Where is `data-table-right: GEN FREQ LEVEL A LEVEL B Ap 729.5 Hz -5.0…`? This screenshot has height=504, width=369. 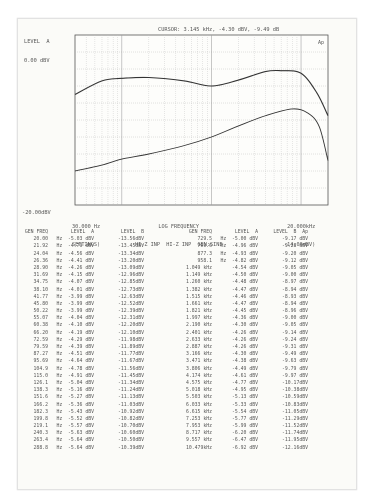
data-table-right: GEN FREQ LEVEL A LEVEL B Ap 729.5 Hz -5.0… is located at coordinates (247, 340).